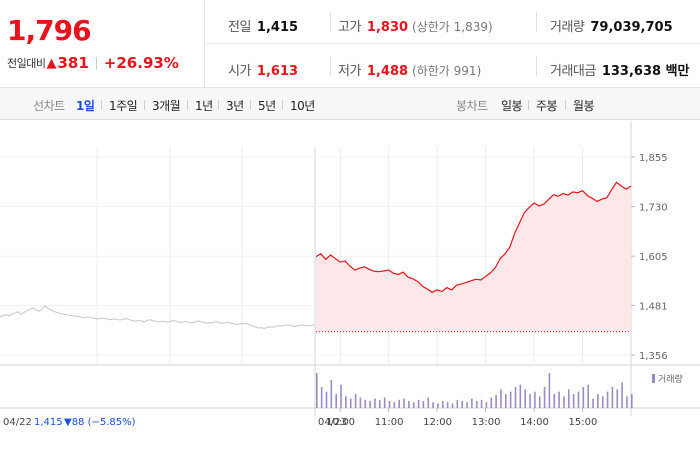 This screenshot has height=450, width=700. What do you see at coordinates (583, 422) in the screenshot?
I see `time-label: 15:00` at bounding box center [583, 422].